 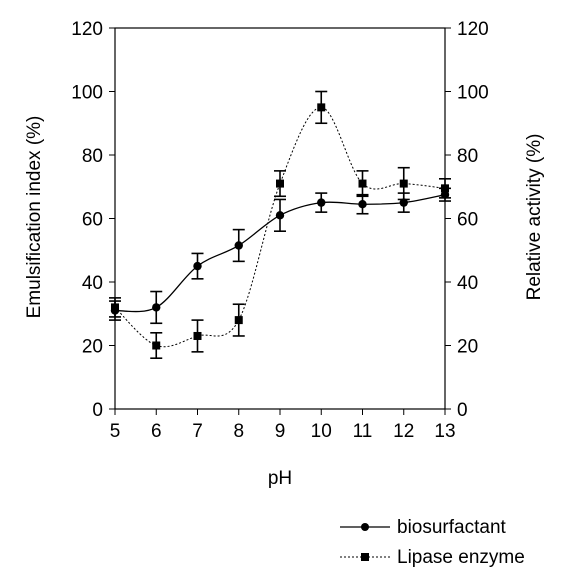 I want to click on y-right-tick-label-0: 0, so click(x=462, y=410).